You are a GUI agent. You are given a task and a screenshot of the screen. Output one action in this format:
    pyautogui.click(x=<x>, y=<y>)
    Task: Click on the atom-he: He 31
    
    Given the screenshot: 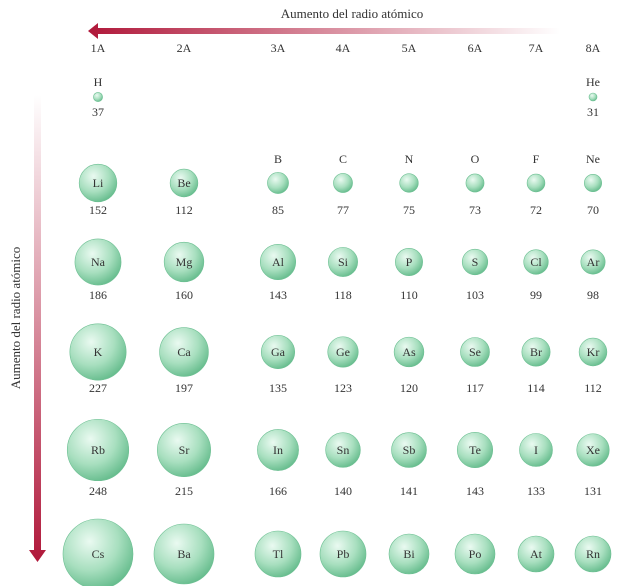 What is the action you would take?
    pyautogui.click(x=593, y=97)
    